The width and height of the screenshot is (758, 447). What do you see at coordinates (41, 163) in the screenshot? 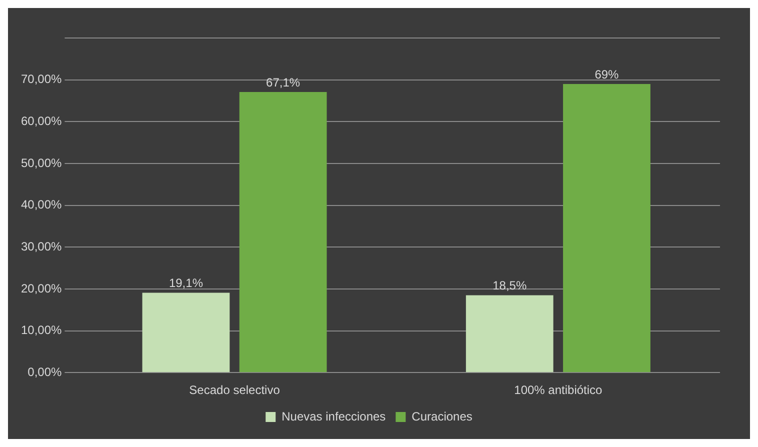
I see `y-tick-label: 50,00%` at bounding box center [41, 163].